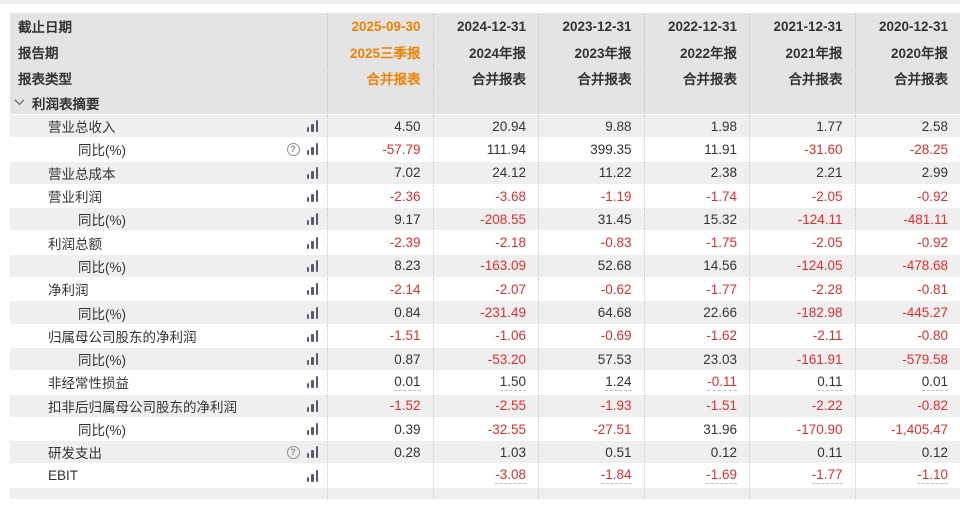 This screenshot has height=516, width=960. I want to click on section-row-income-statement: 利润表摘要, so click(485, 103).